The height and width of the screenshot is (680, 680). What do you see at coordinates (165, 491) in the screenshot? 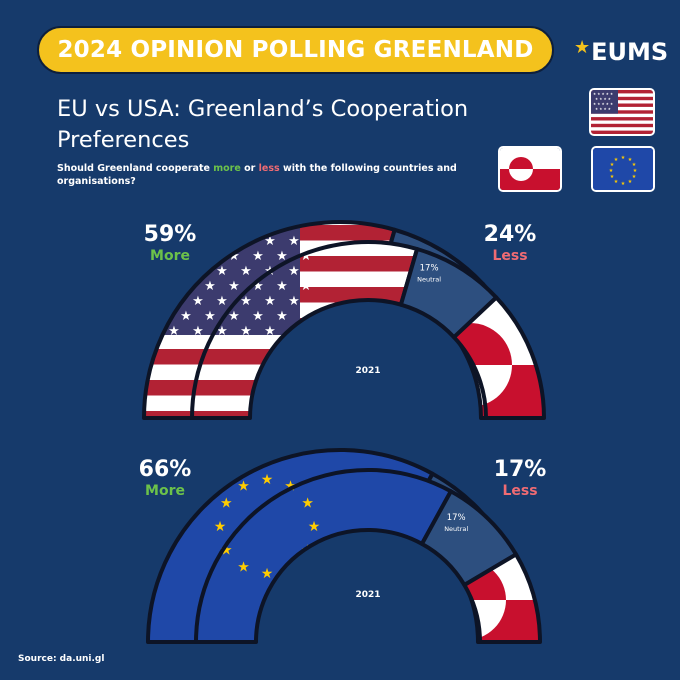
I see `eu-more-label: More` at bounding box center [165, 491].